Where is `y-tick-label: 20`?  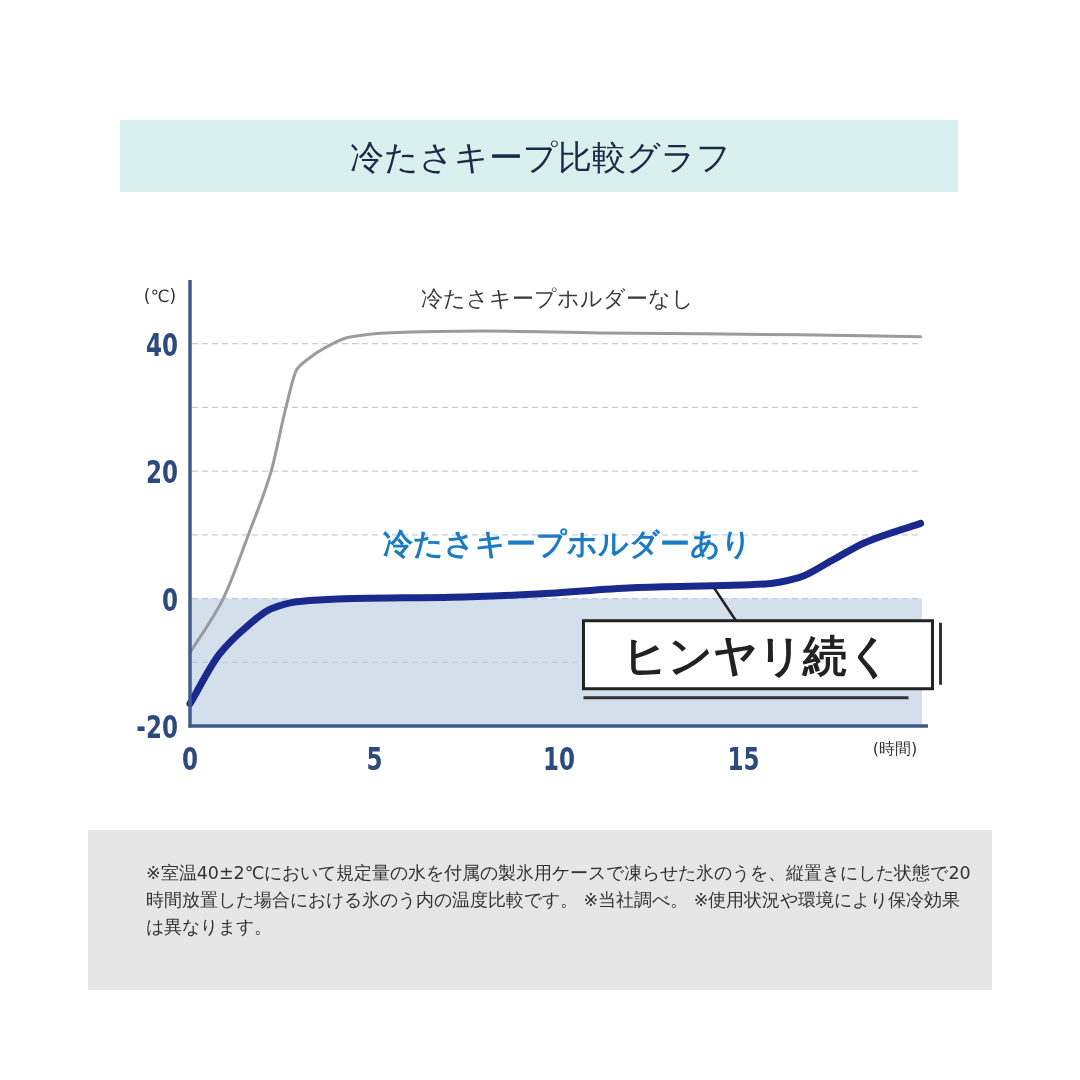 y-tick-label: 20 is located at coordinates (161, 472).